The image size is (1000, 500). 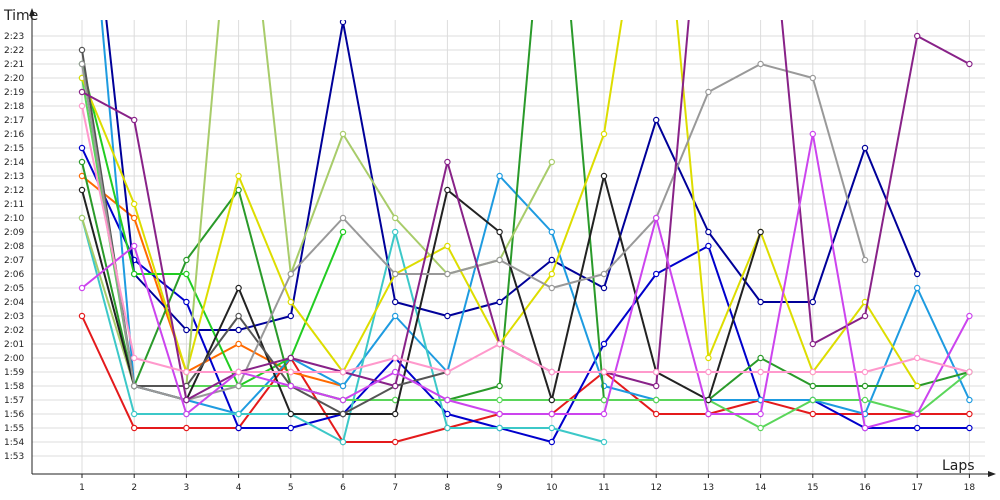 What do you see at coordinates (14, 177) in the screenshot?
I see `y-tick-label: 2:13` at bounding box center [14, 177].